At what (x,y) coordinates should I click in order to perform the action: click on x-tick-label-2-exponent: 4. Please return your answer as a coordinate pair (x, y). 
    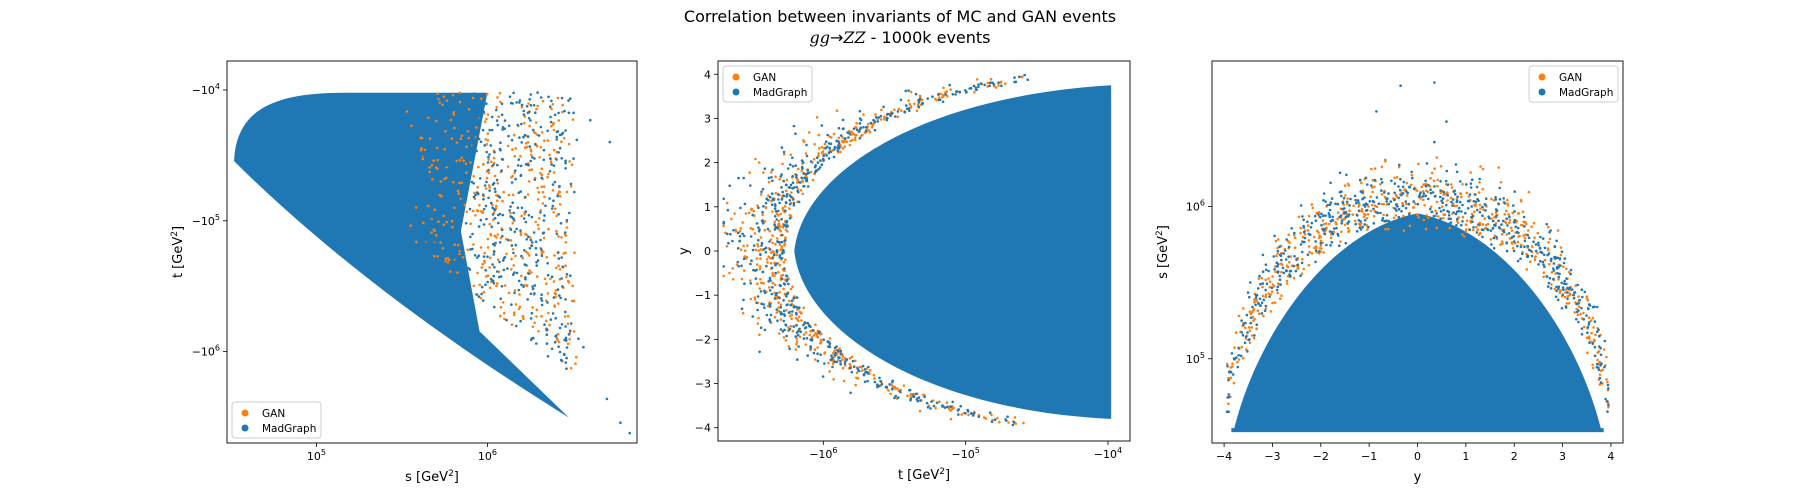
    Looking at the image, I should click on (1119, 450).